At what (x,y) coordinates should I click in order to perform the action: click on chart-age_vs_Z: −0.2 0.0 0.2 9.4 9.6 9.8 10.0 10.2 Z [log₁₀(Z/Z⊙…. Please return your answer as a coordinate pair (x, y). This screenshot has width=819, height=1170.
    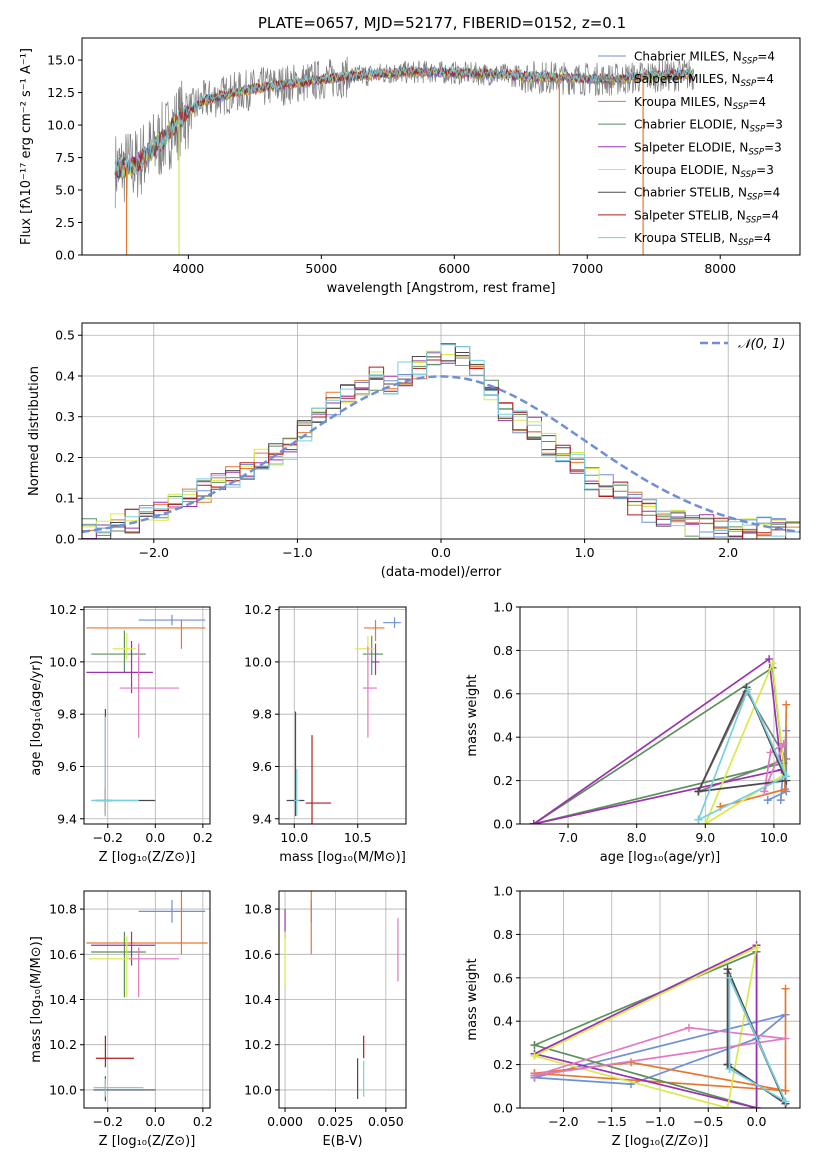
    Looking at the image, I should click on (121, 733).